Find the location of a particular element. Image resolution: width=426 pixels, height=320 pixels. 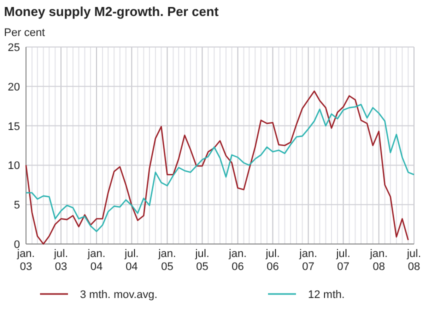

x-tick-label: jan. 05 is located at coordinates (166, 260).